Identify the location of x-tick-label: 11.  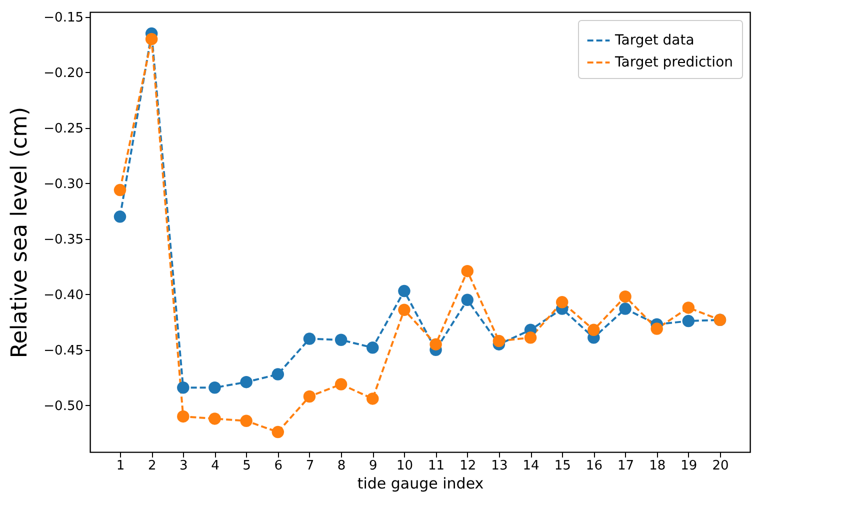
(436, 466).